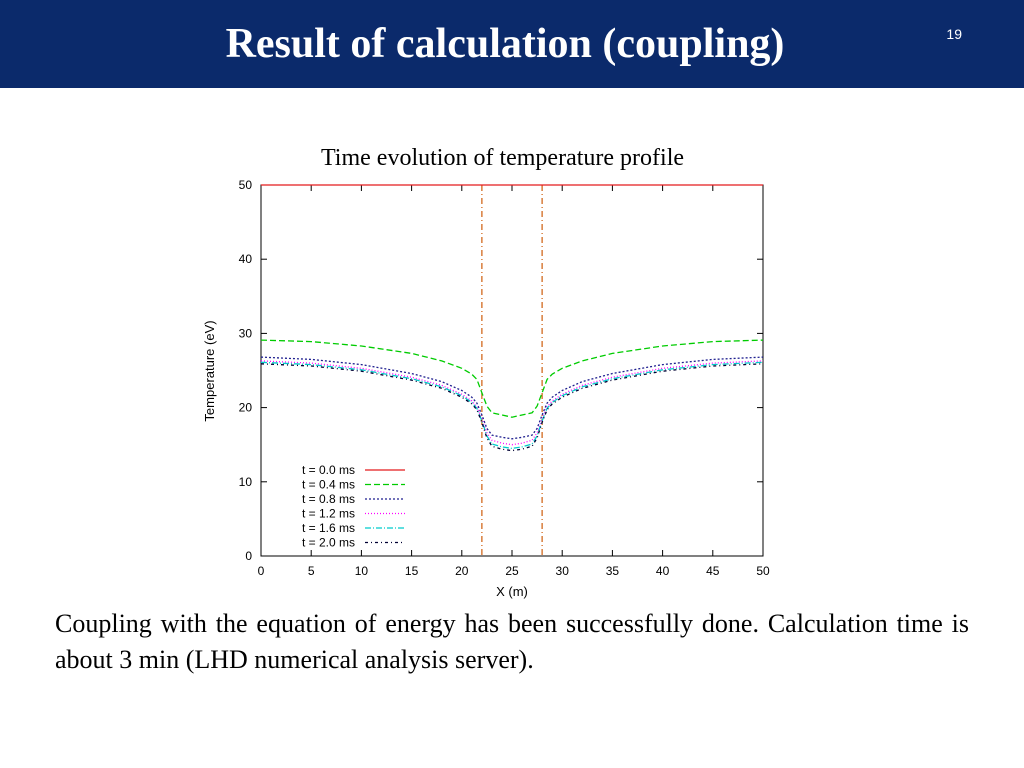  What do you see at coordinates (246, 482) in the screenshot?
I see `y-tick-label: 10` at bounding box center [246, 482].